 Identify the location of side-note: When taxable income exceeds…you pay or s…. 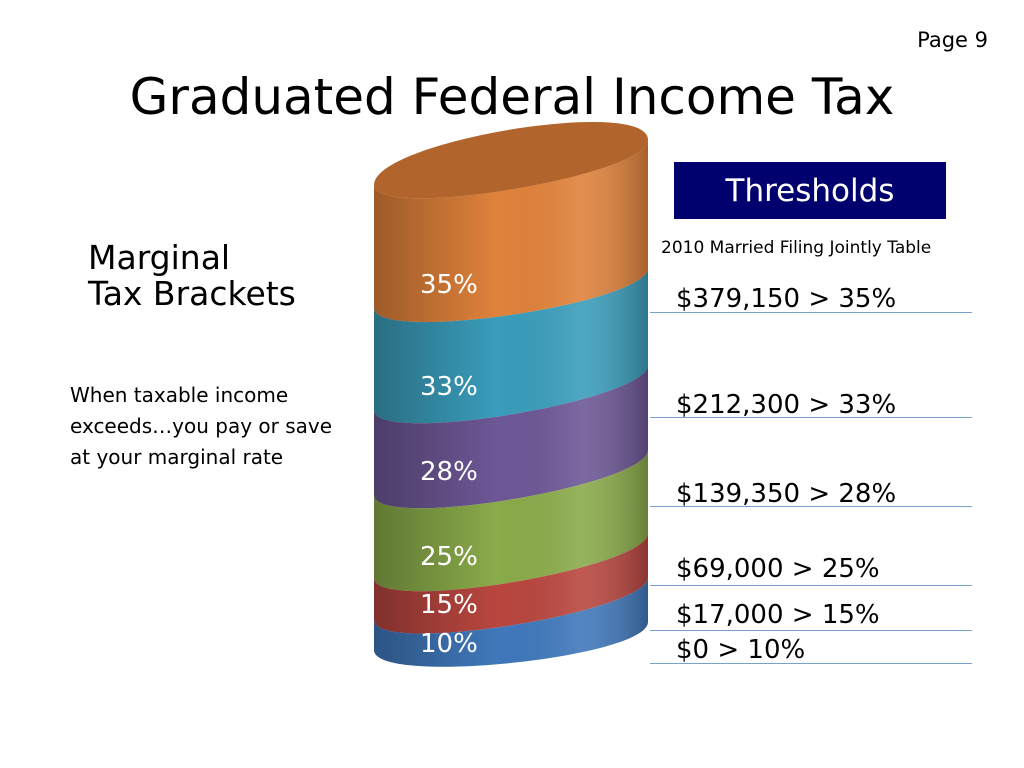
(201, 426).